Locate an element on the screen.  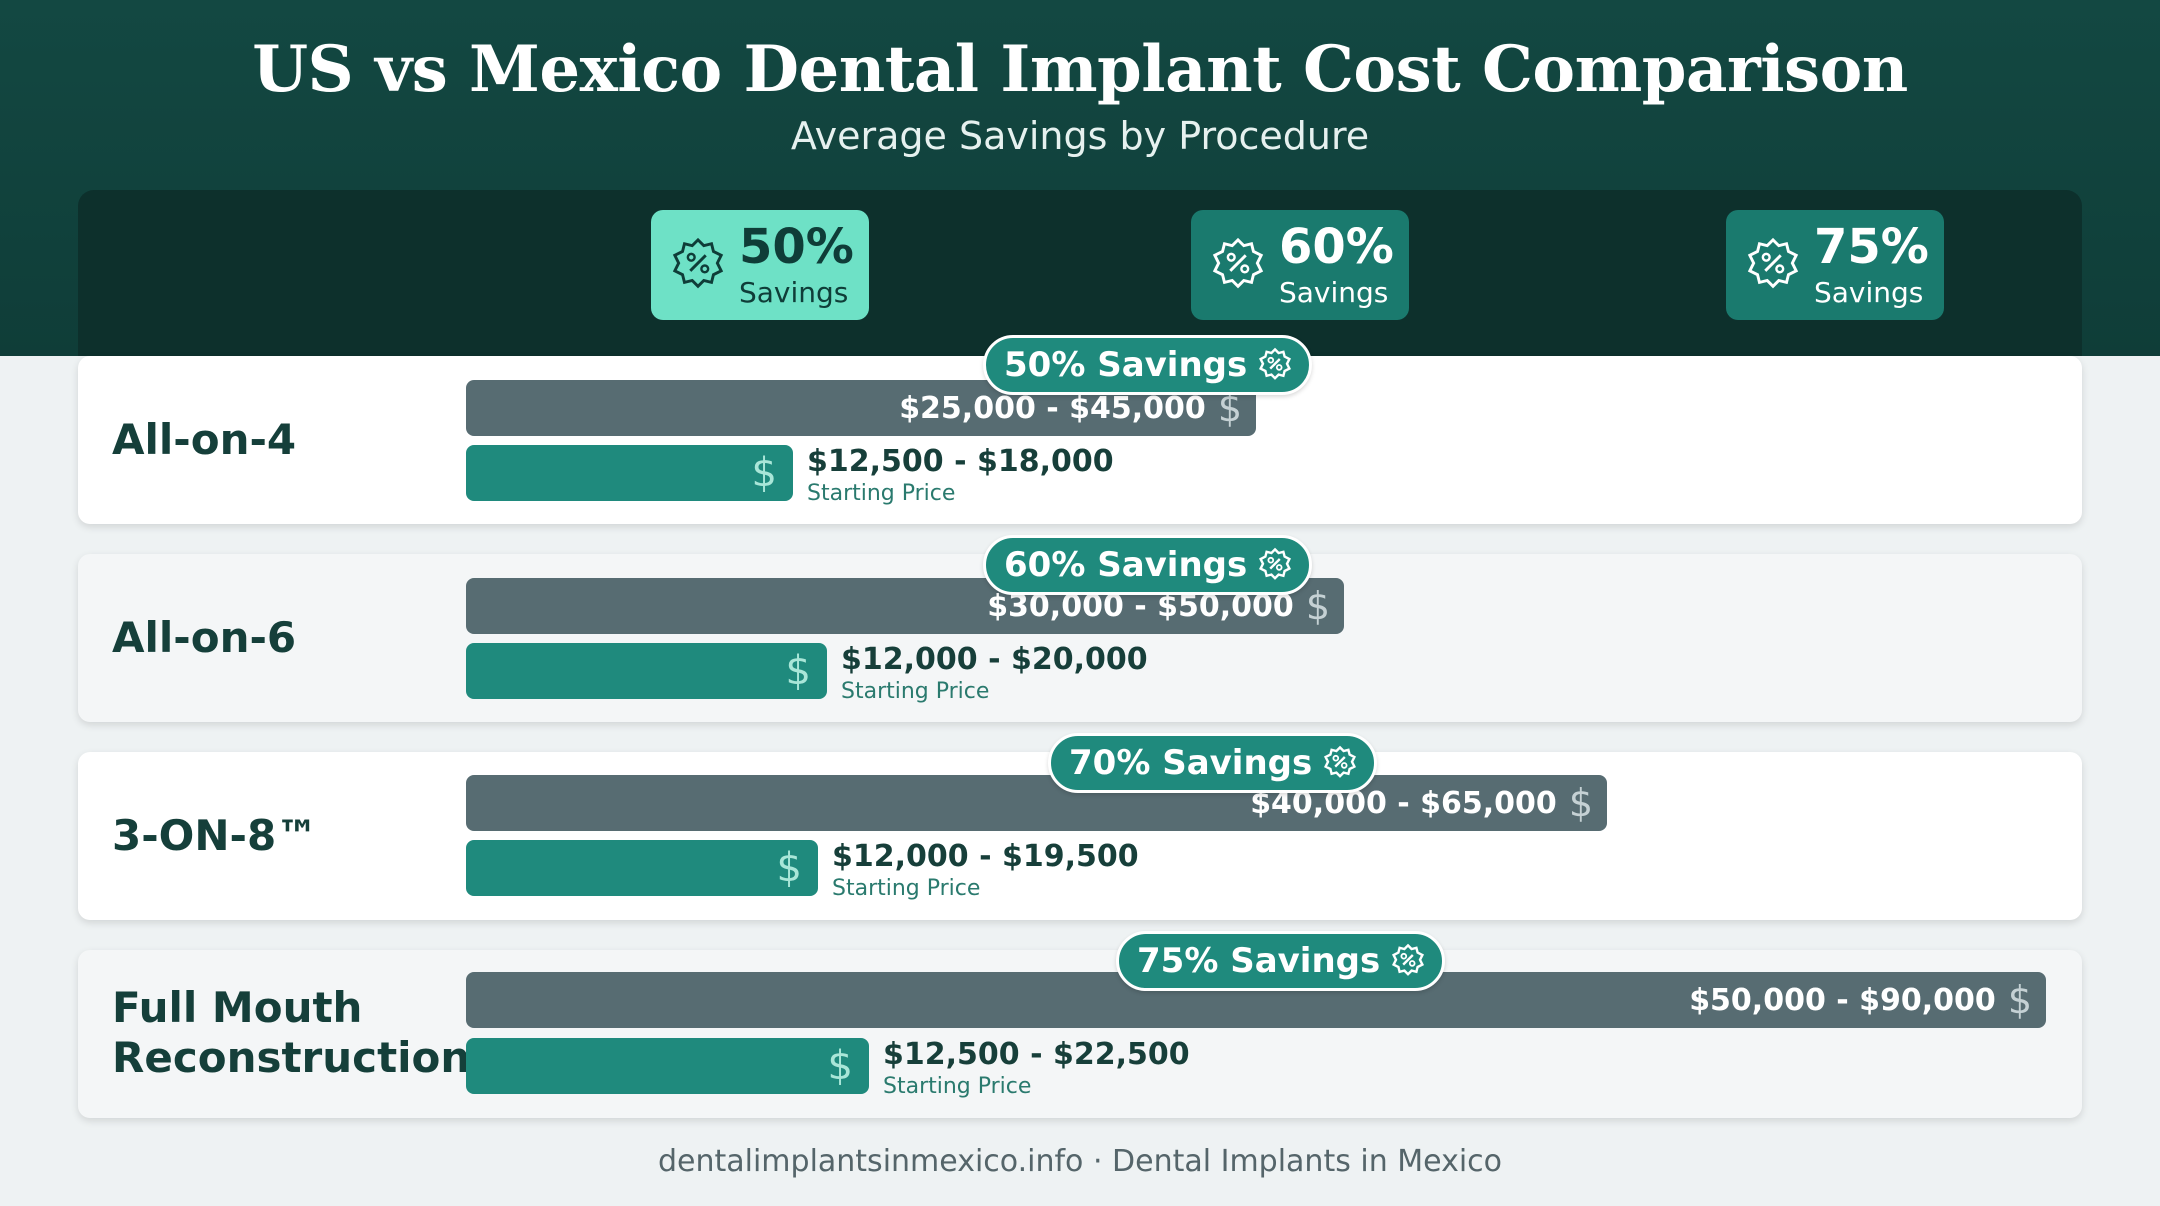
savings-pill: 75% Savings is located at coordinates (1281, 961).